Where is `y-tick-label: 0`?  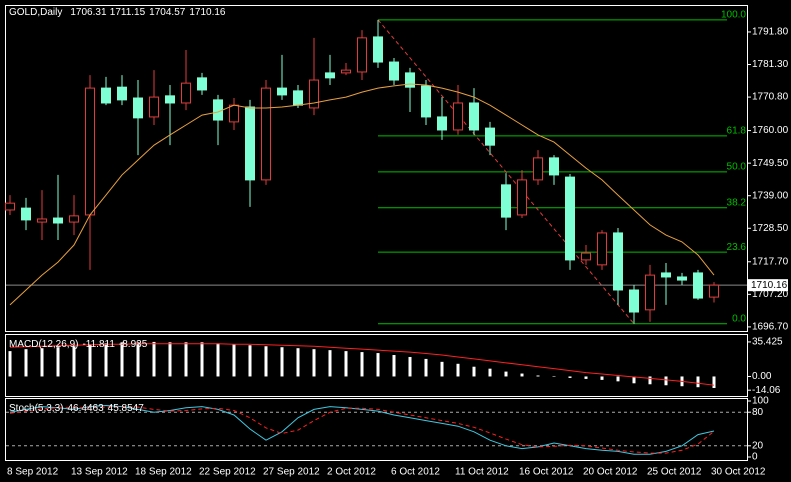
y-tick-label: 0 is located at coordinates (755, 457).